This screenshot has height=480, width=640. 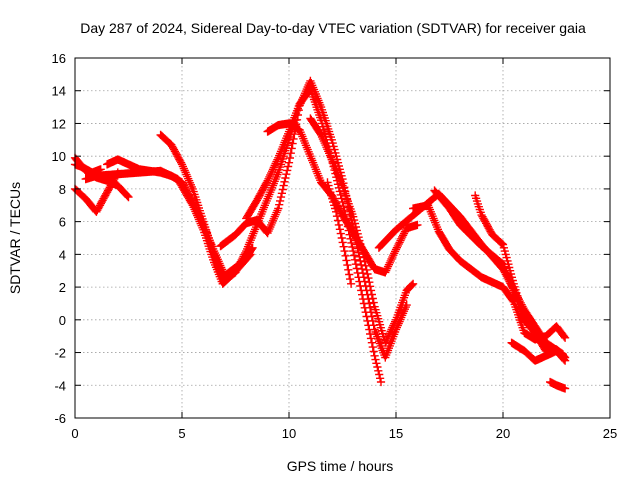 What do you see at coordinates (59, 58) in the screenshot?
I see `y-tick-label: 16` at bounding box center [59, 58].